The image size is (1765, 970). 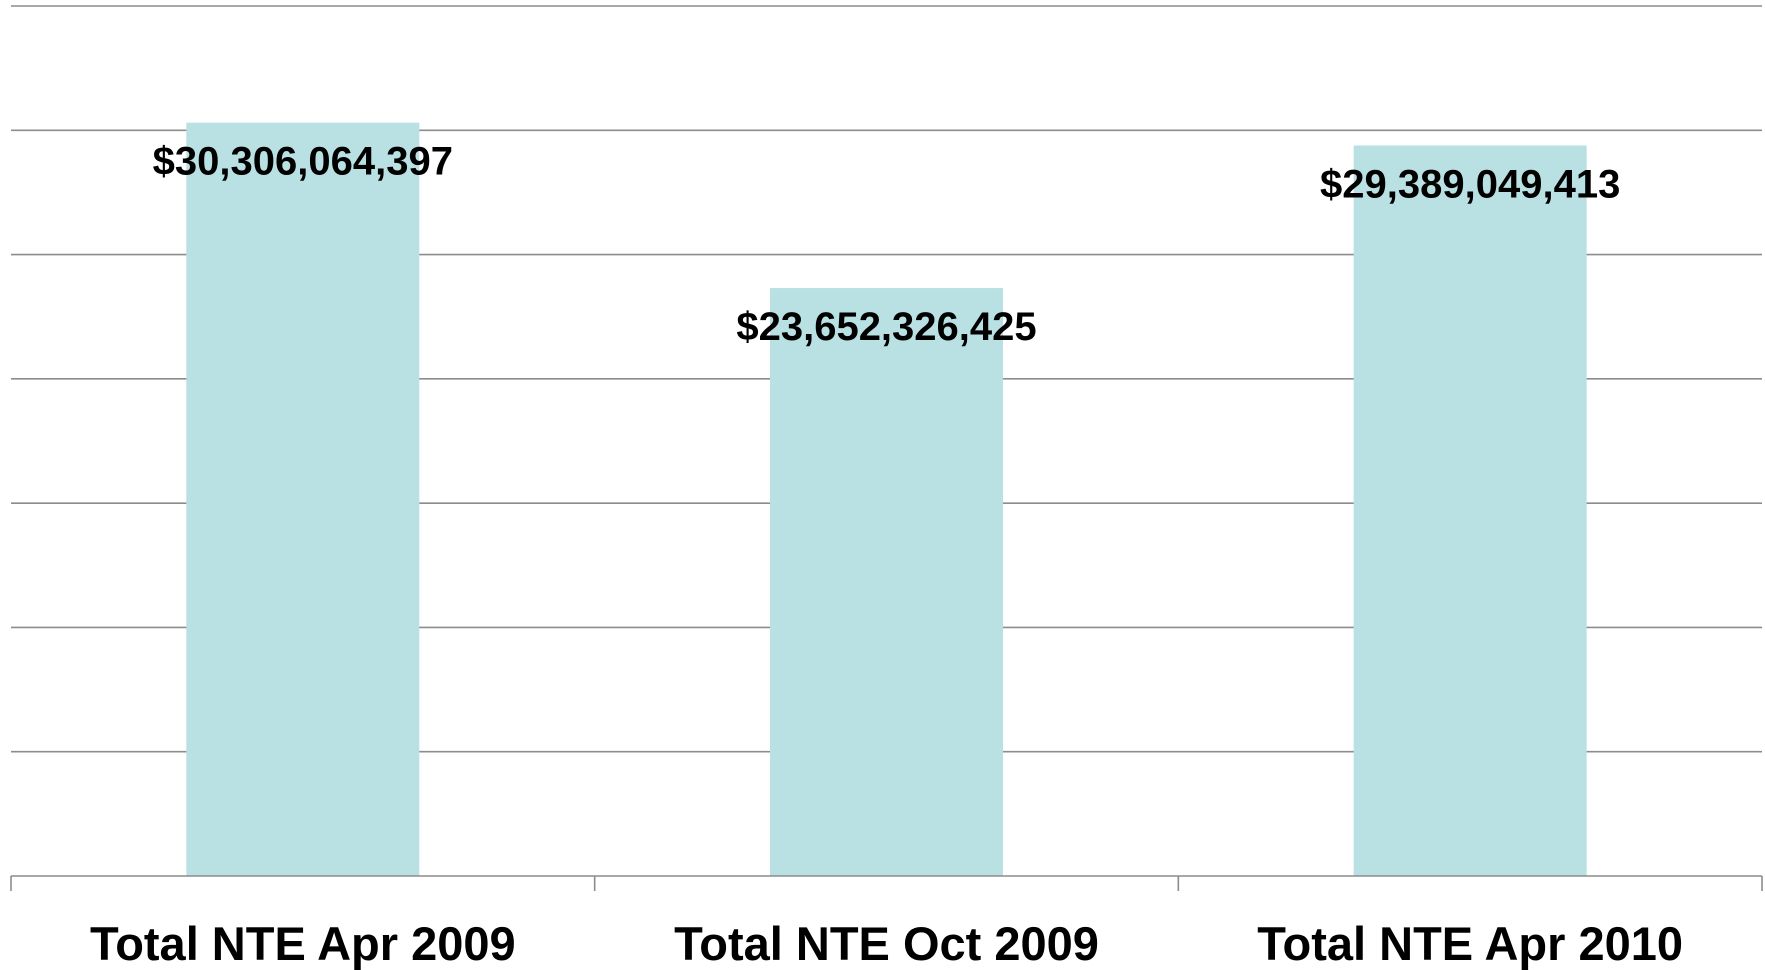 I want to click on category-label: Total NTE Apr 2009, so click(x=303, y=943).